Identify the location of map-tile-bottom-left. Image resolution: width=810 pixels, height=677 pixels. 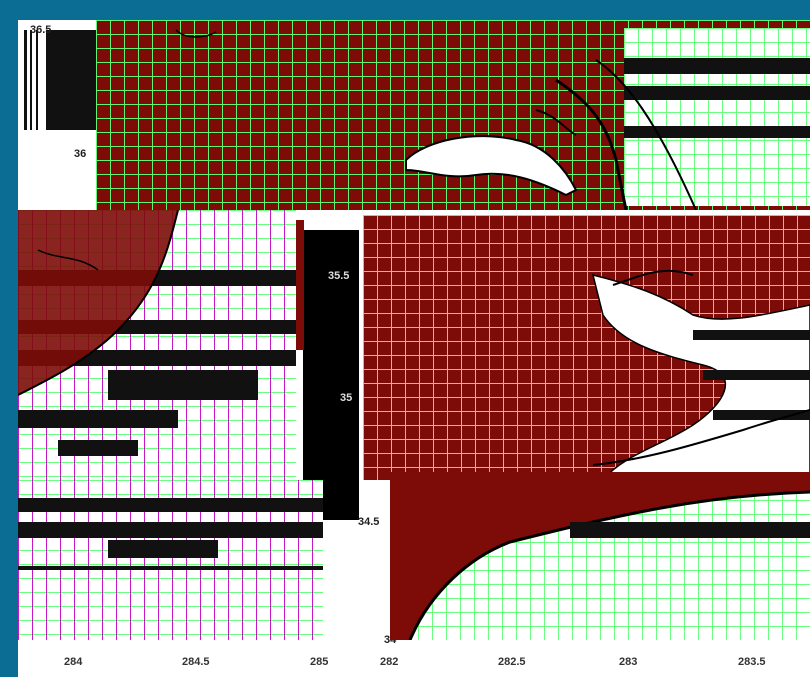
(170, 560).